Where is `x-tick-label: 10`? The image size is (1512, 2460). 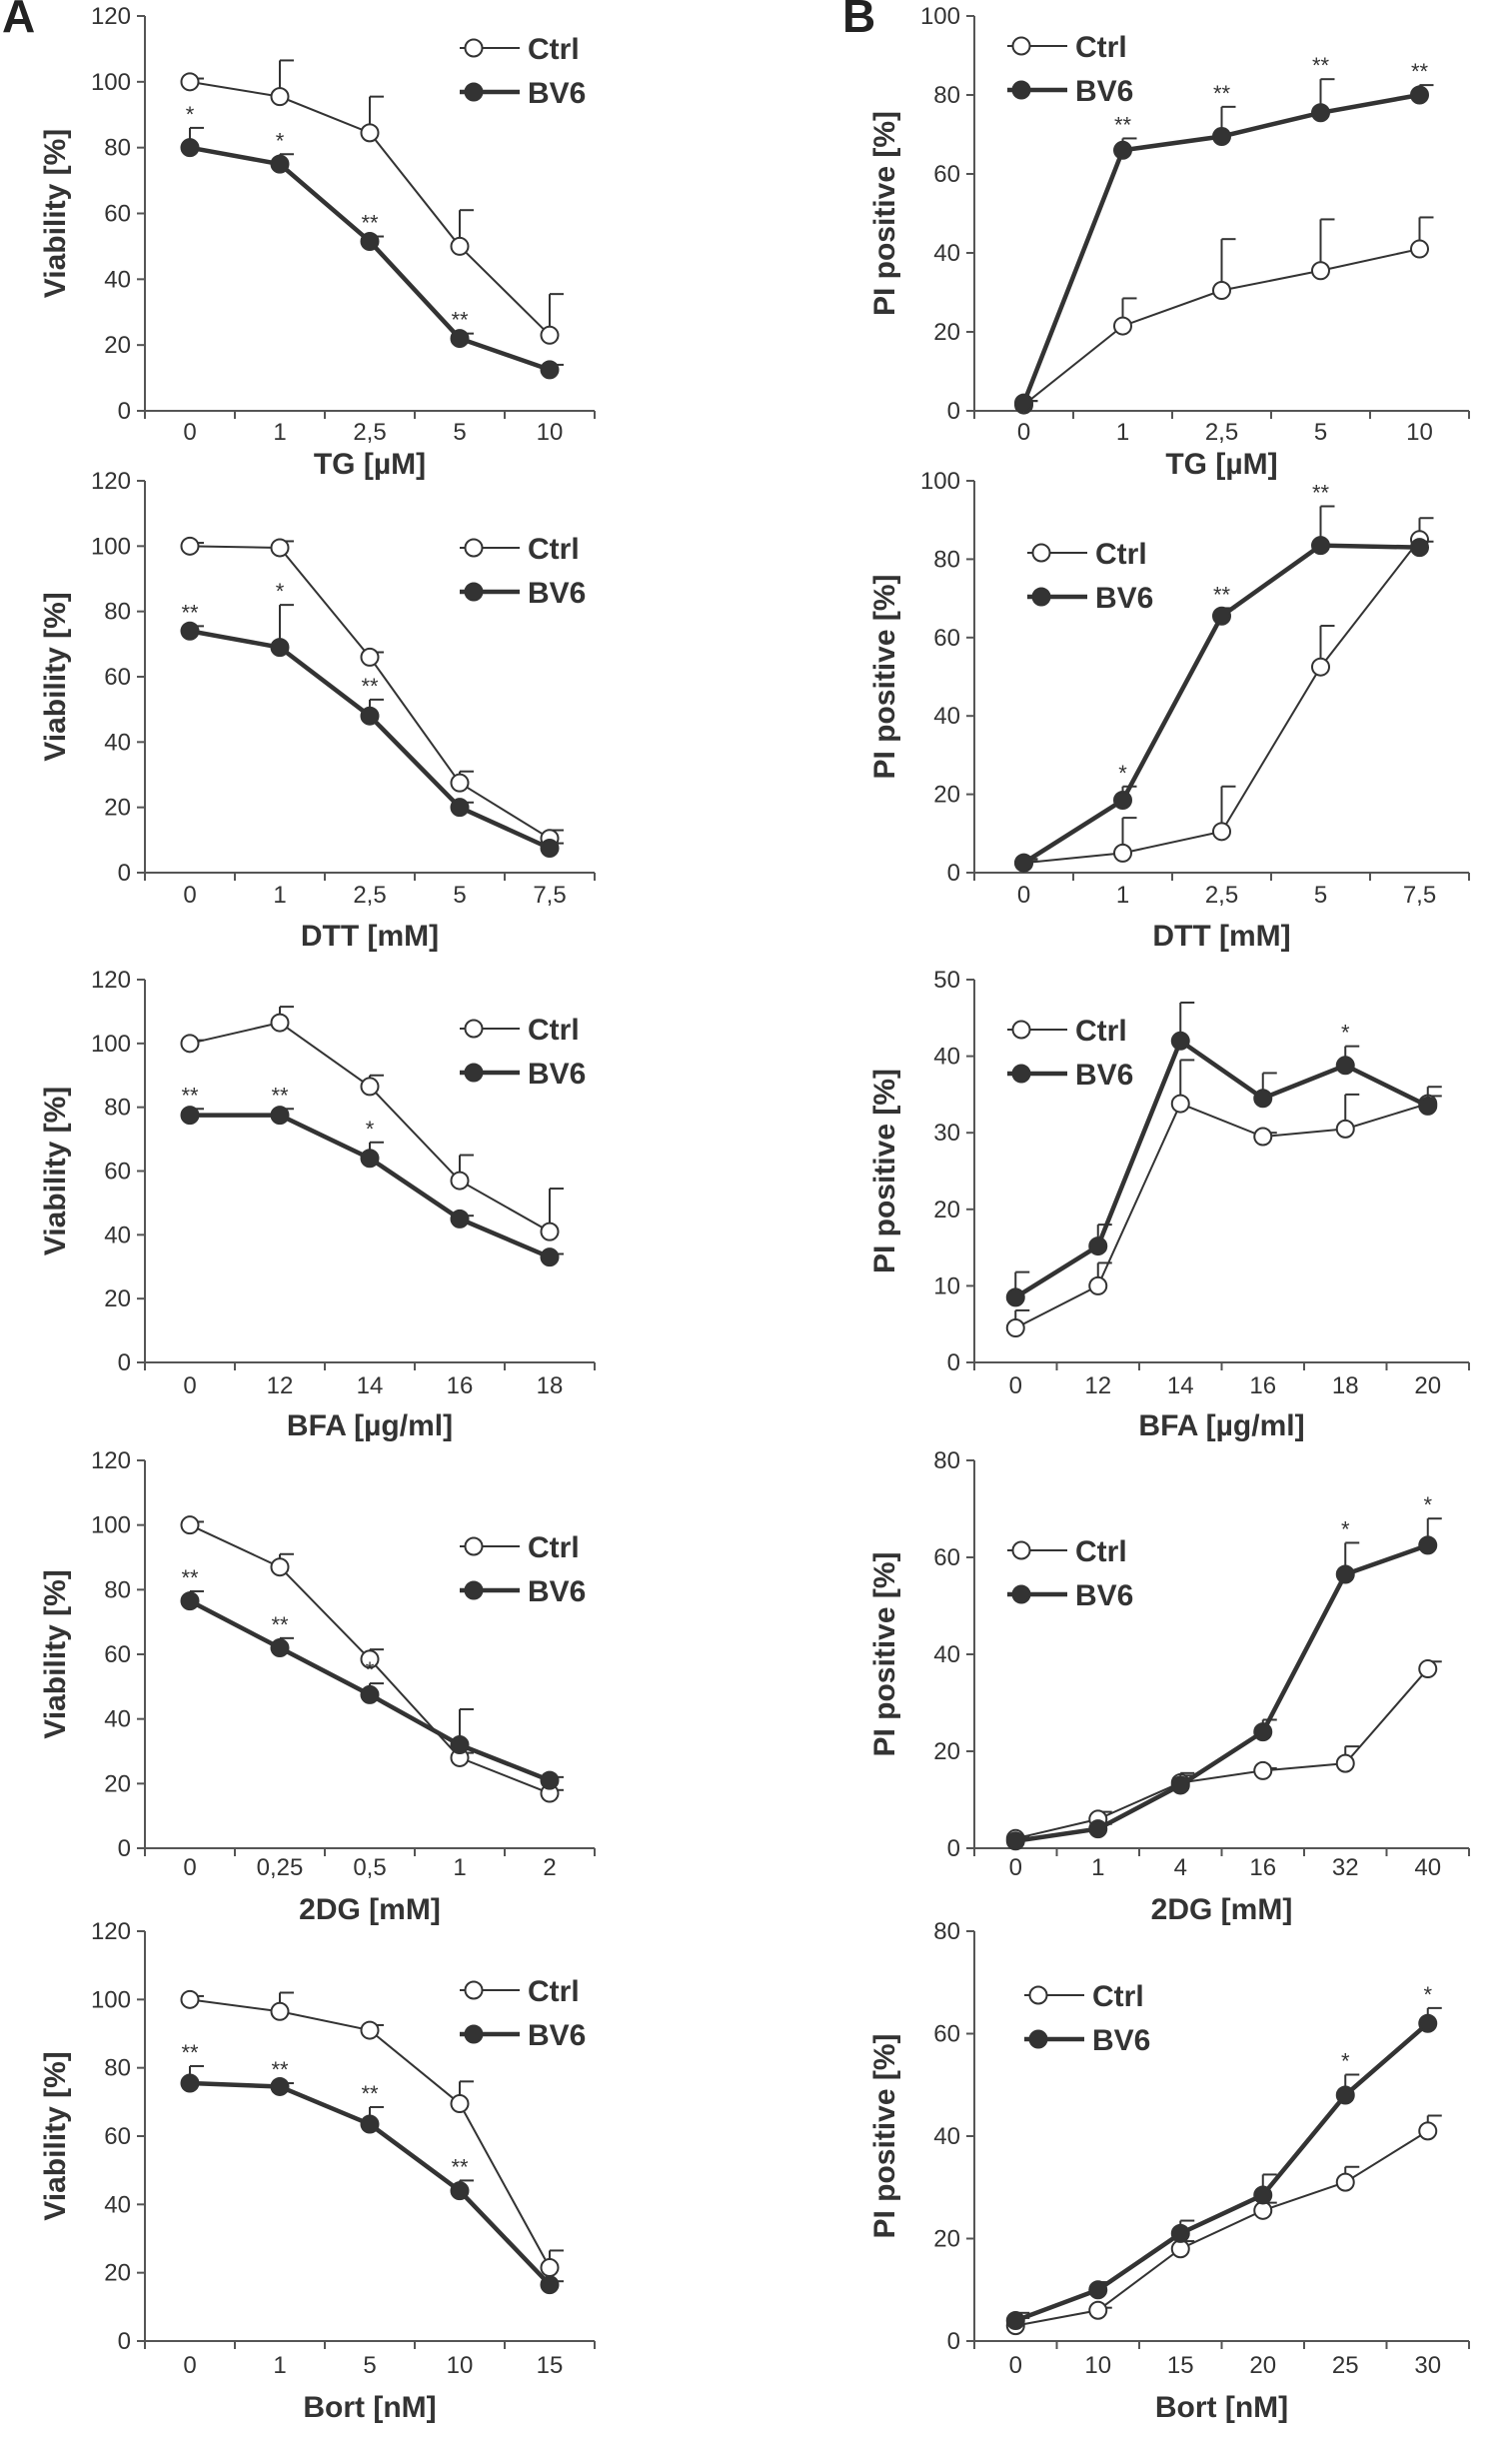
x-tick-label: 10 is located at coordinates (1097, 2365).